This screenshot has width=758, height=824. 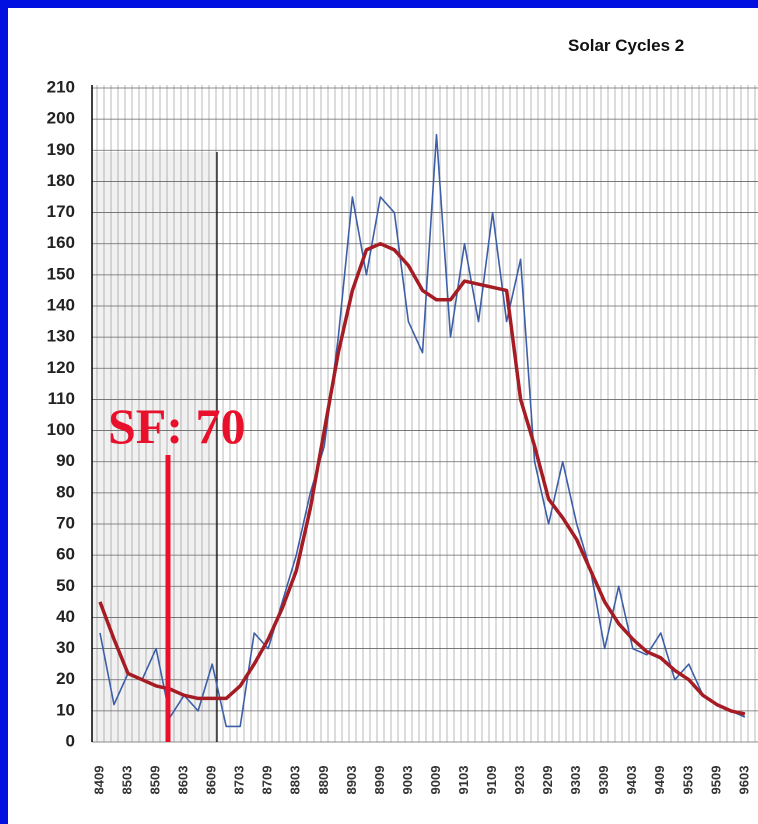 I want to click on annotation: SF: 70, so click(x=177, y=426).